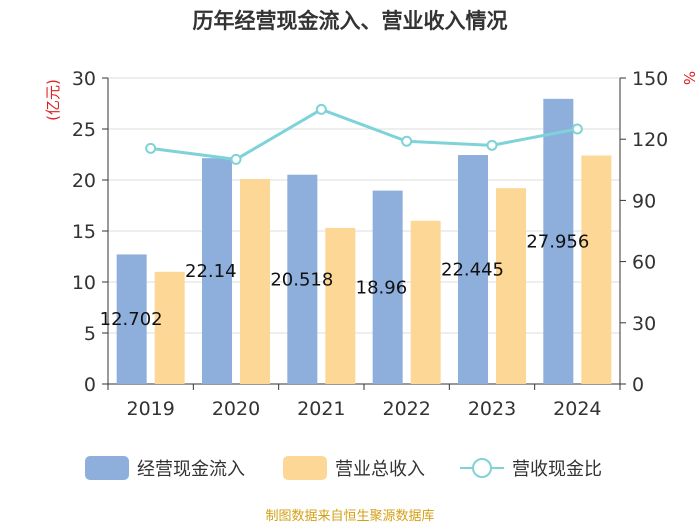 The image size is (700, 525). What do you see at coordinates (211, 271) in the screenshot?
I see `data-label-cash-inflow: 22.14` at bounding box center [211, 271].